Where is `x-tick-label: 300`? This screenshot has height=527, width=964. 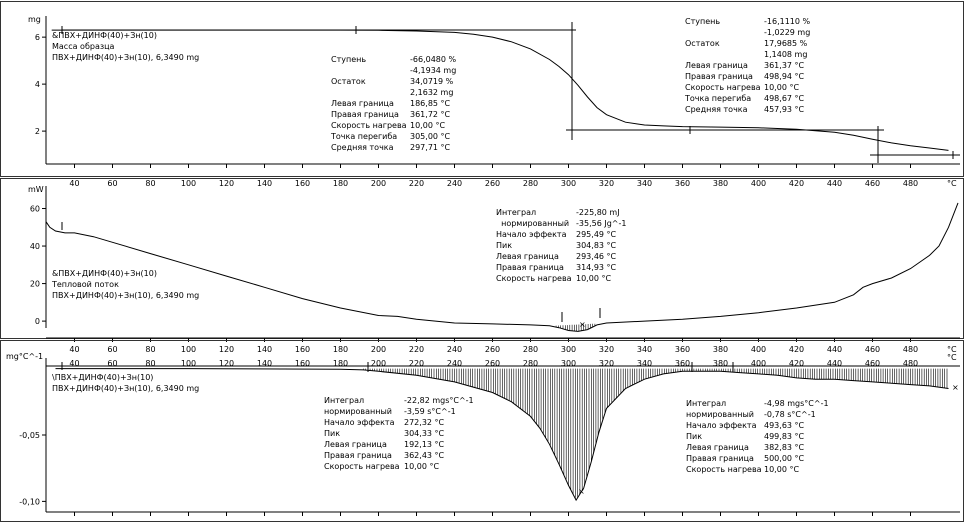 x-tick-label: 300 is located at coordinates (568, 183).